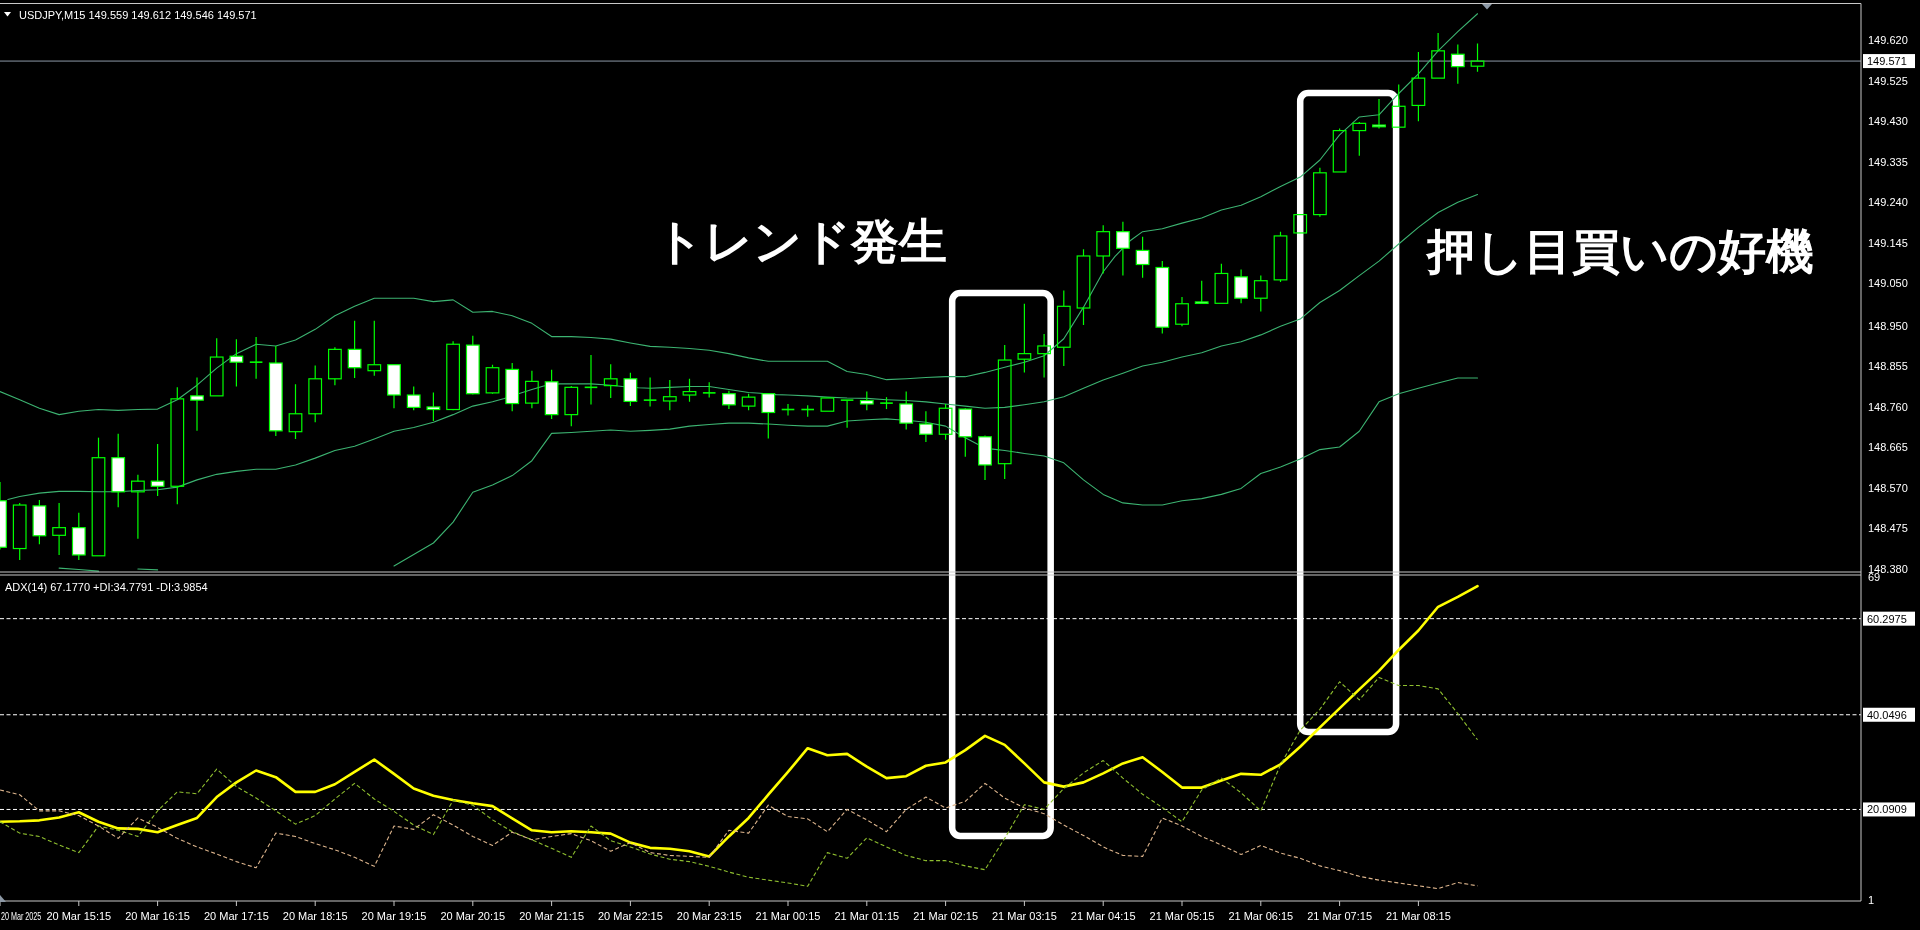  Describe the element at coordinates (709, 916) in the screenshot. I see `x-tick-label: 20 Mar 23:15` at that location.